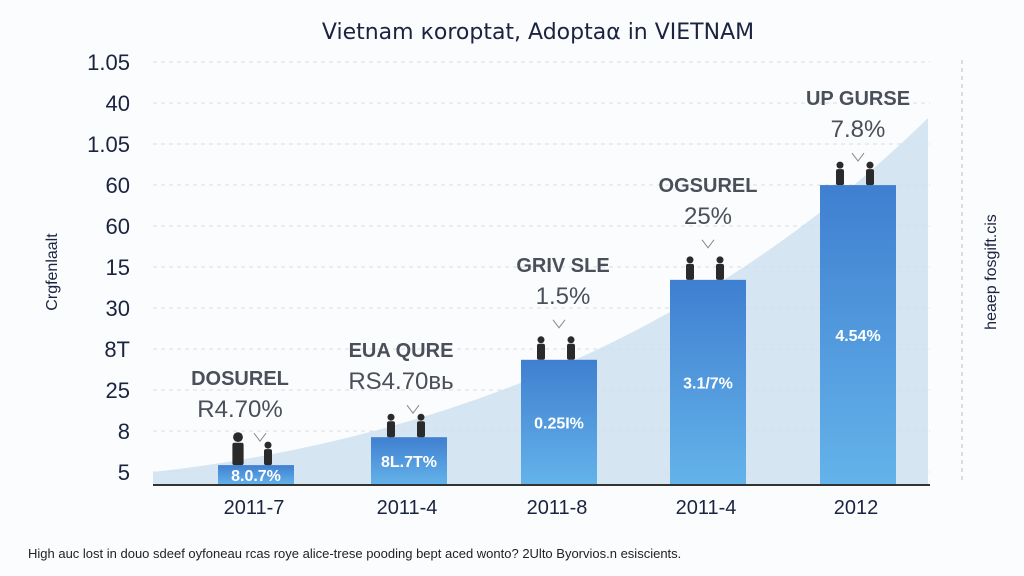  What do you see at coordinates (118, 267) in the screenshot?
I see `y-tick-label: 15` at bounding box center [118, 267].